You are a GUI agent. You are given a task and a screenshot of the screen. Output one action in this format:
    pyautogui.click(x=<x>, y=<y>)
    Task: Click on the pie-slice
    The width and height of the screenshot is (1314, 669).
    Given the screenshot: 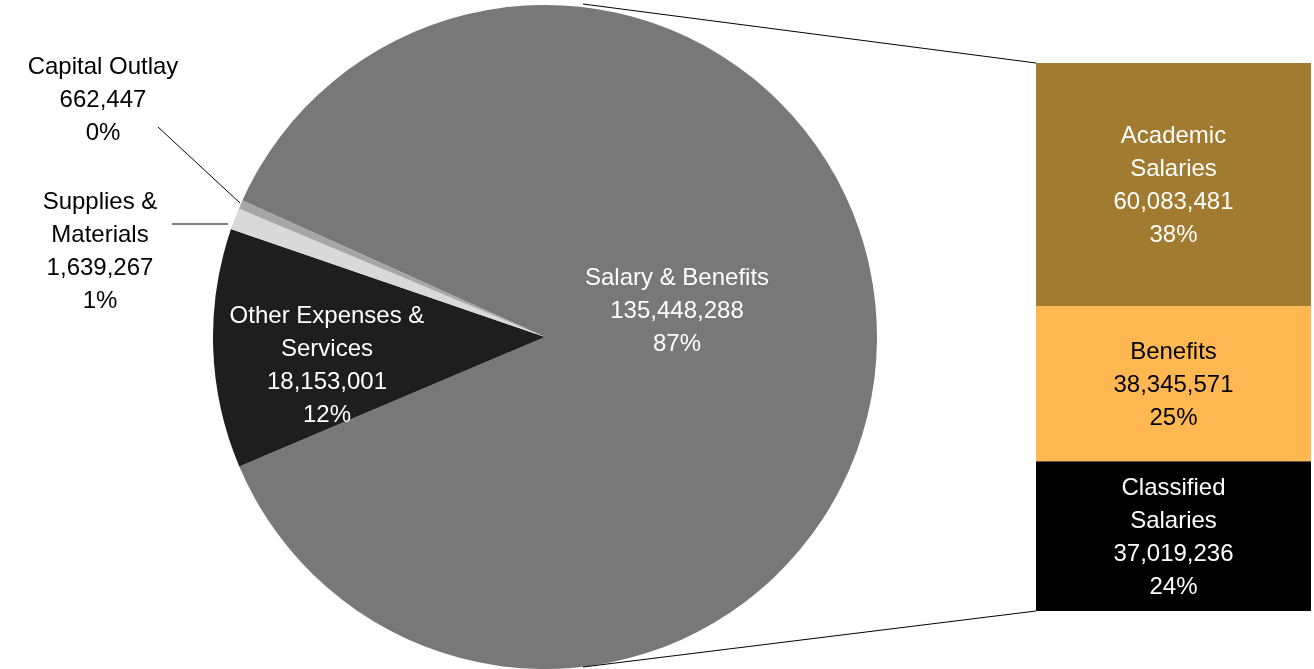 What is the action you would take?
    pyautogui.click(x=379, y=348)
    